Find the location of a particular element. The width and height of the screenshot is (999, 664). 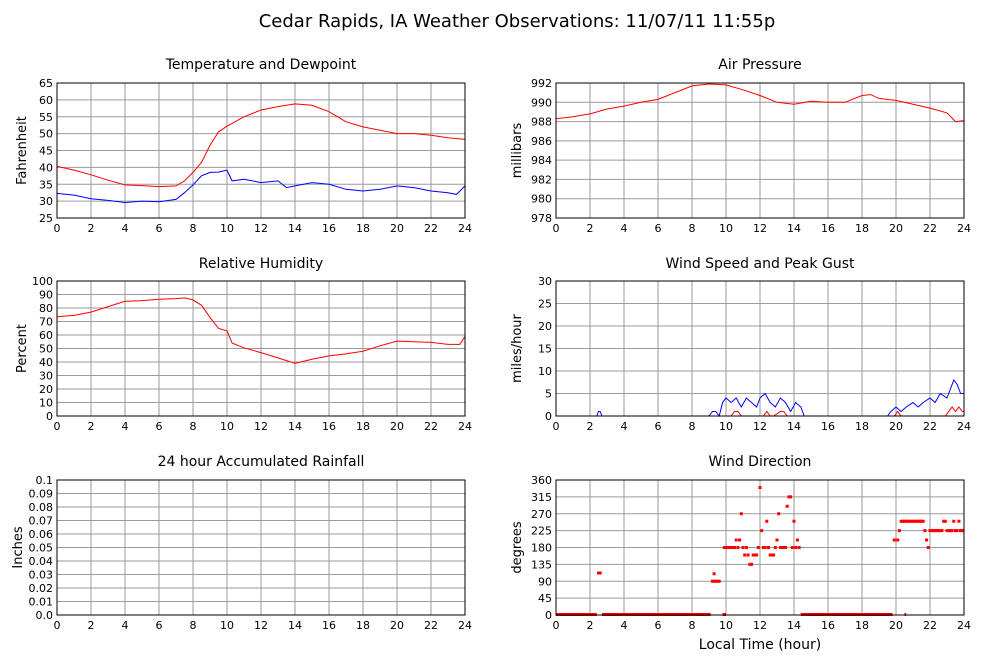

y-tick-label: 982 is located at coordinates (541, 179).